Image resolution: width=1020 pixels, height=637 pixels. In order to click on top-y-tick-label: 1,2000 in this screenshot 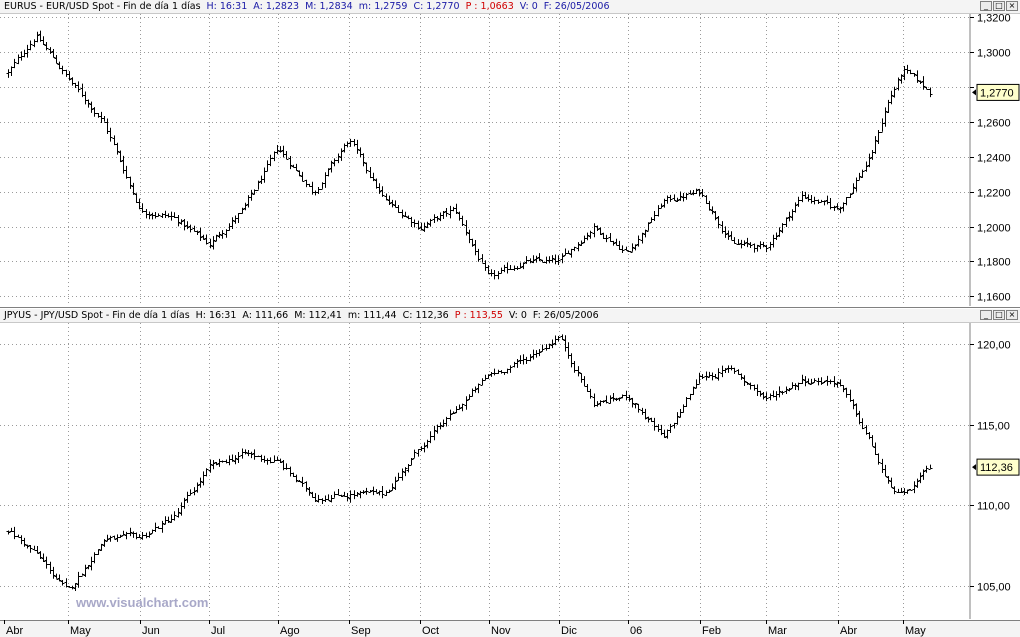, I will do `click(994, 229)`.